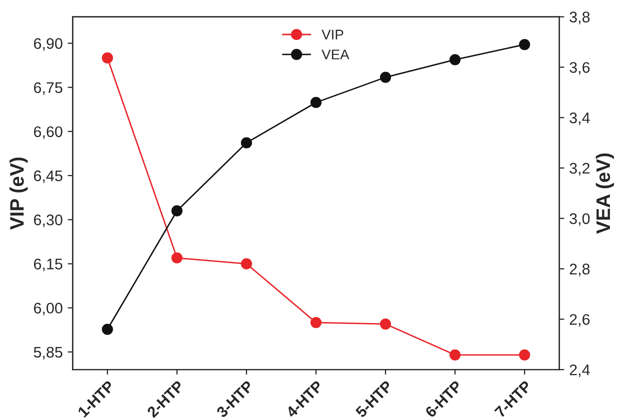 This screenshot has height=420, width=632. Describe the element at coordinates (580, 219) in the screenshot. I see `y2-tick-label: 3,0` at that location.